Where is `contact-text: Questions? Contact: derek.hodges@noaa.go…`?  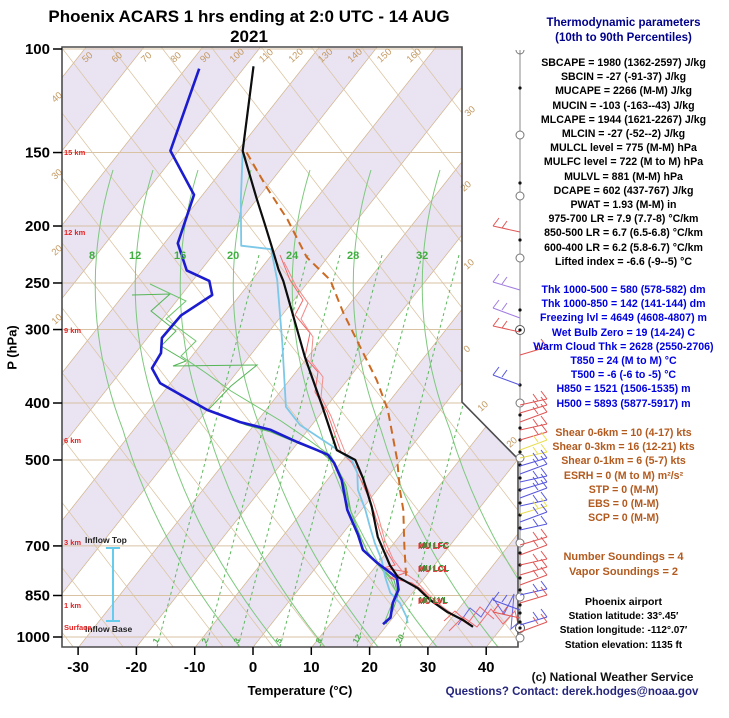 contact-text: Questions? Contact: derek.hodges@noaa.go… is located at coordinates (572, 692).